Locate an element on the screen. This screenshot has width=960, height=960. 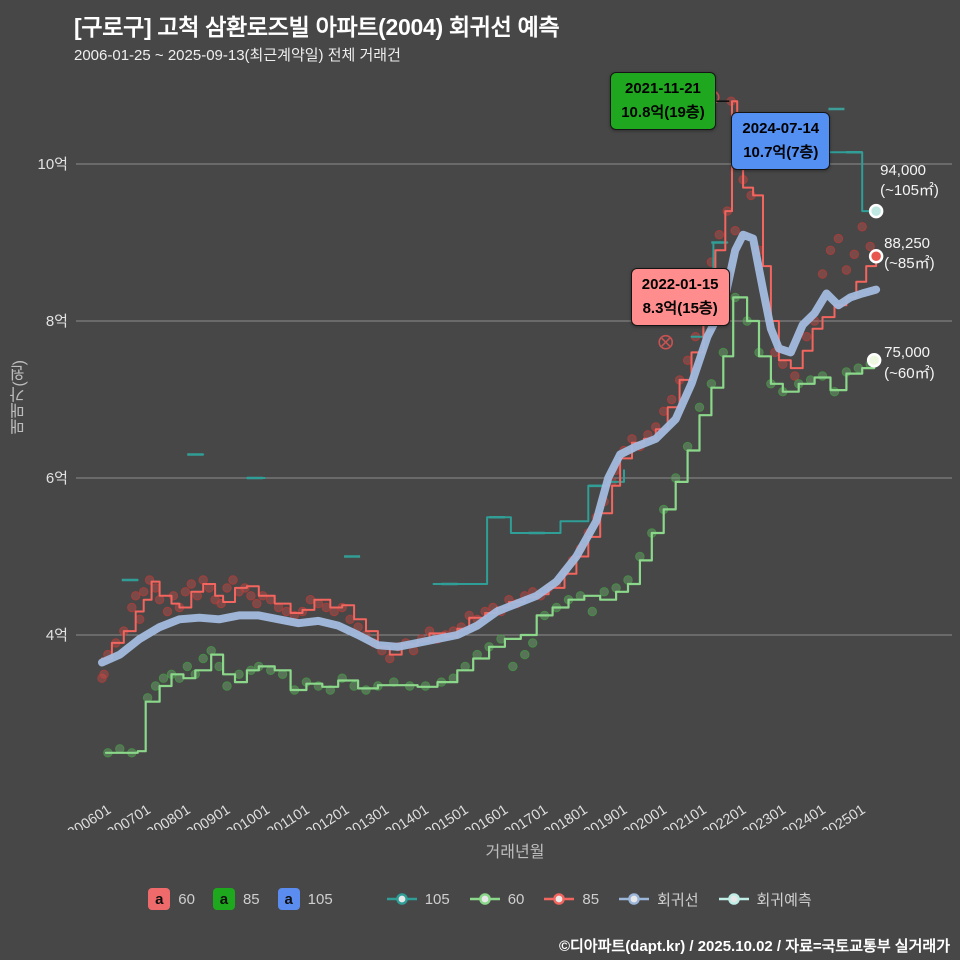
y-tick-label: 6억 is located at coordinates (57, 478).